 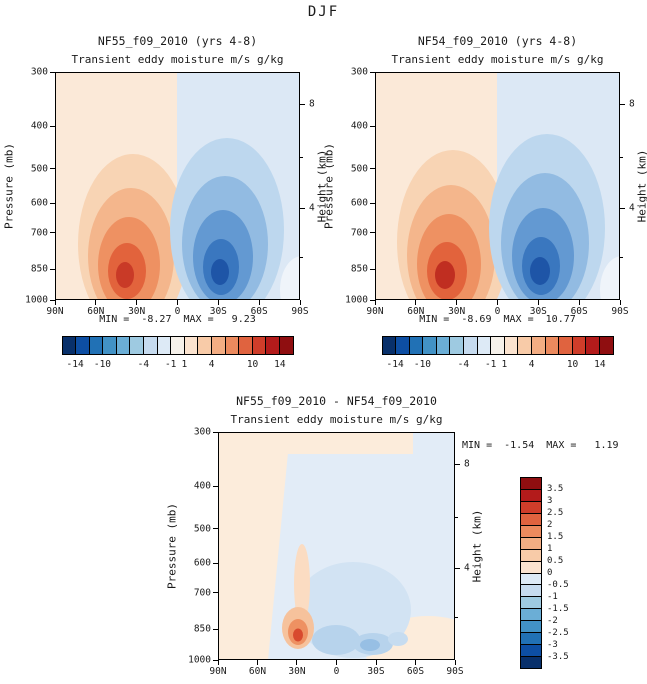 What do you see at coordinates (477, 546) in the screenshot?
I see `height-axis-label: Height (km)` at bounding box center [477, 546].